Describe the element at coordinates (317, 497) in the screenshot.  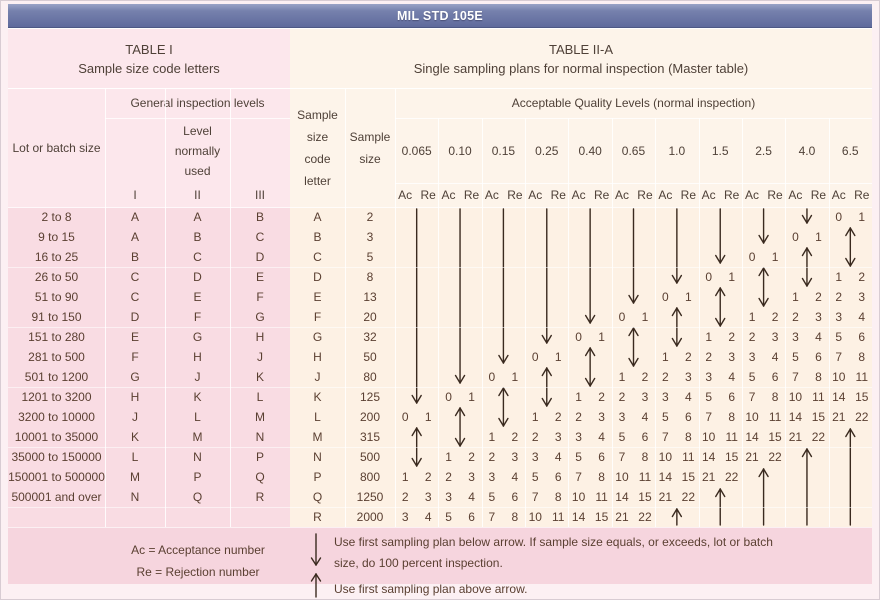
I see `code-letter-cell: Q` at that location.